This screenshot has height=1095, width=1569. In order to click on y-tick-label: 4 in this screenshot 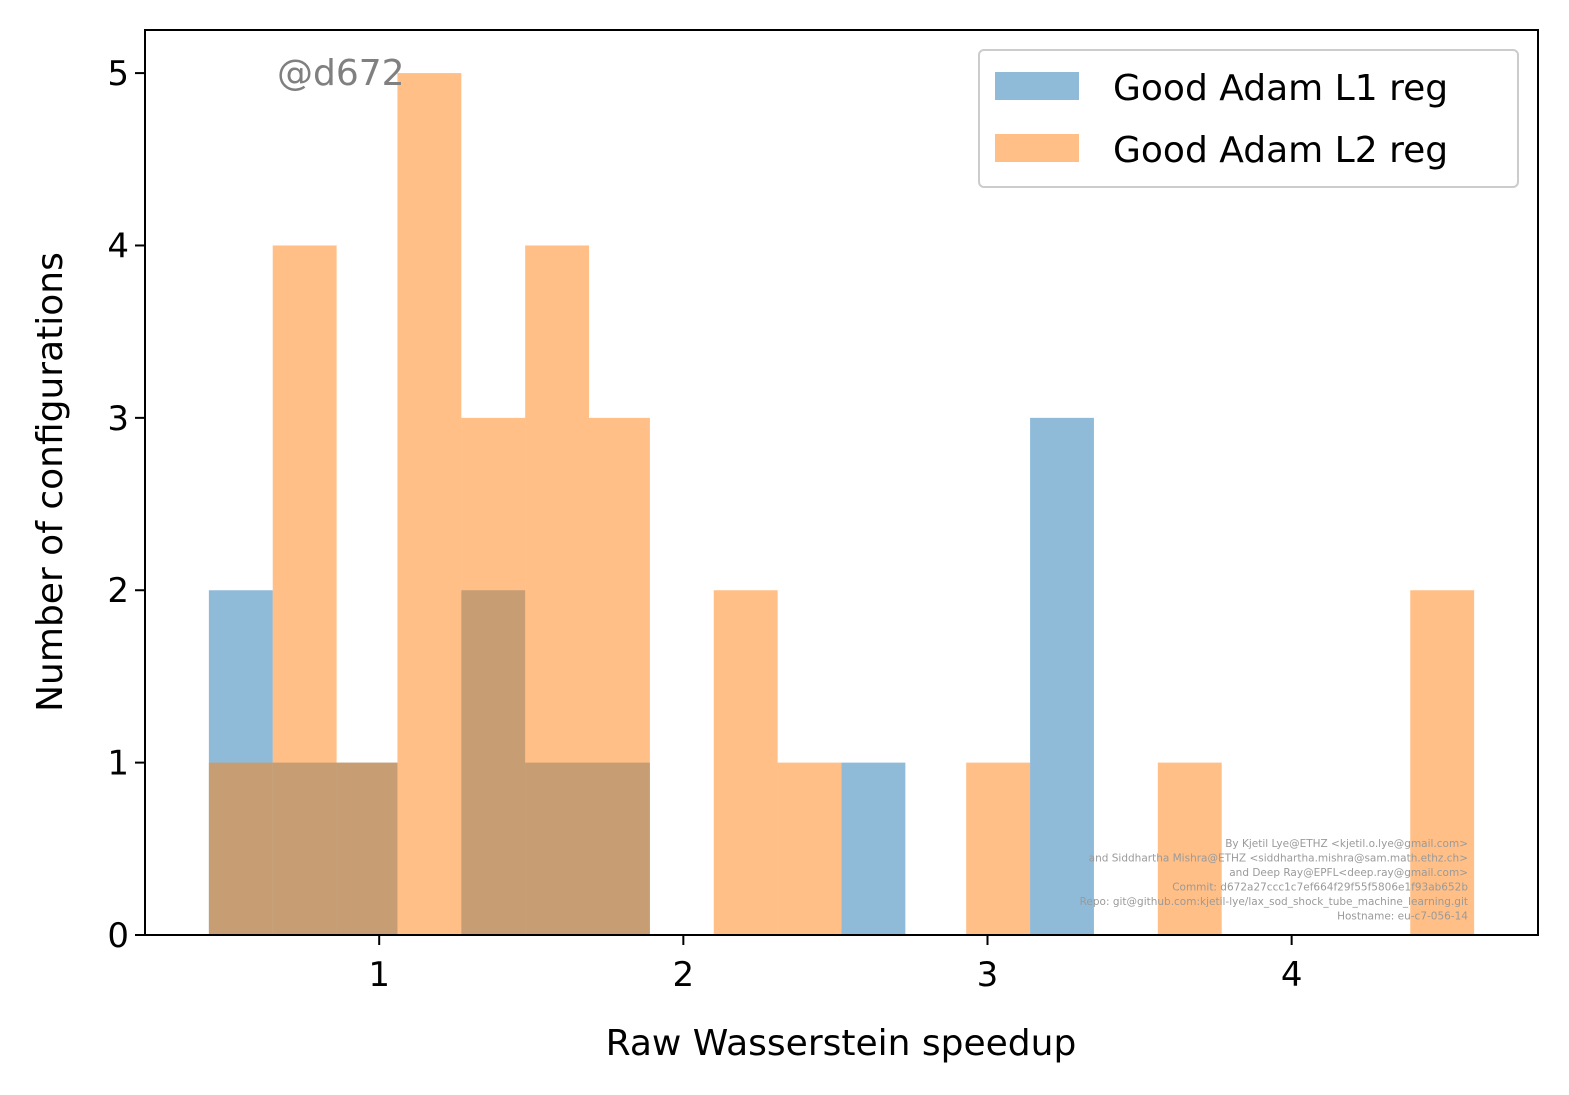, I will do `click(118, 246)`.